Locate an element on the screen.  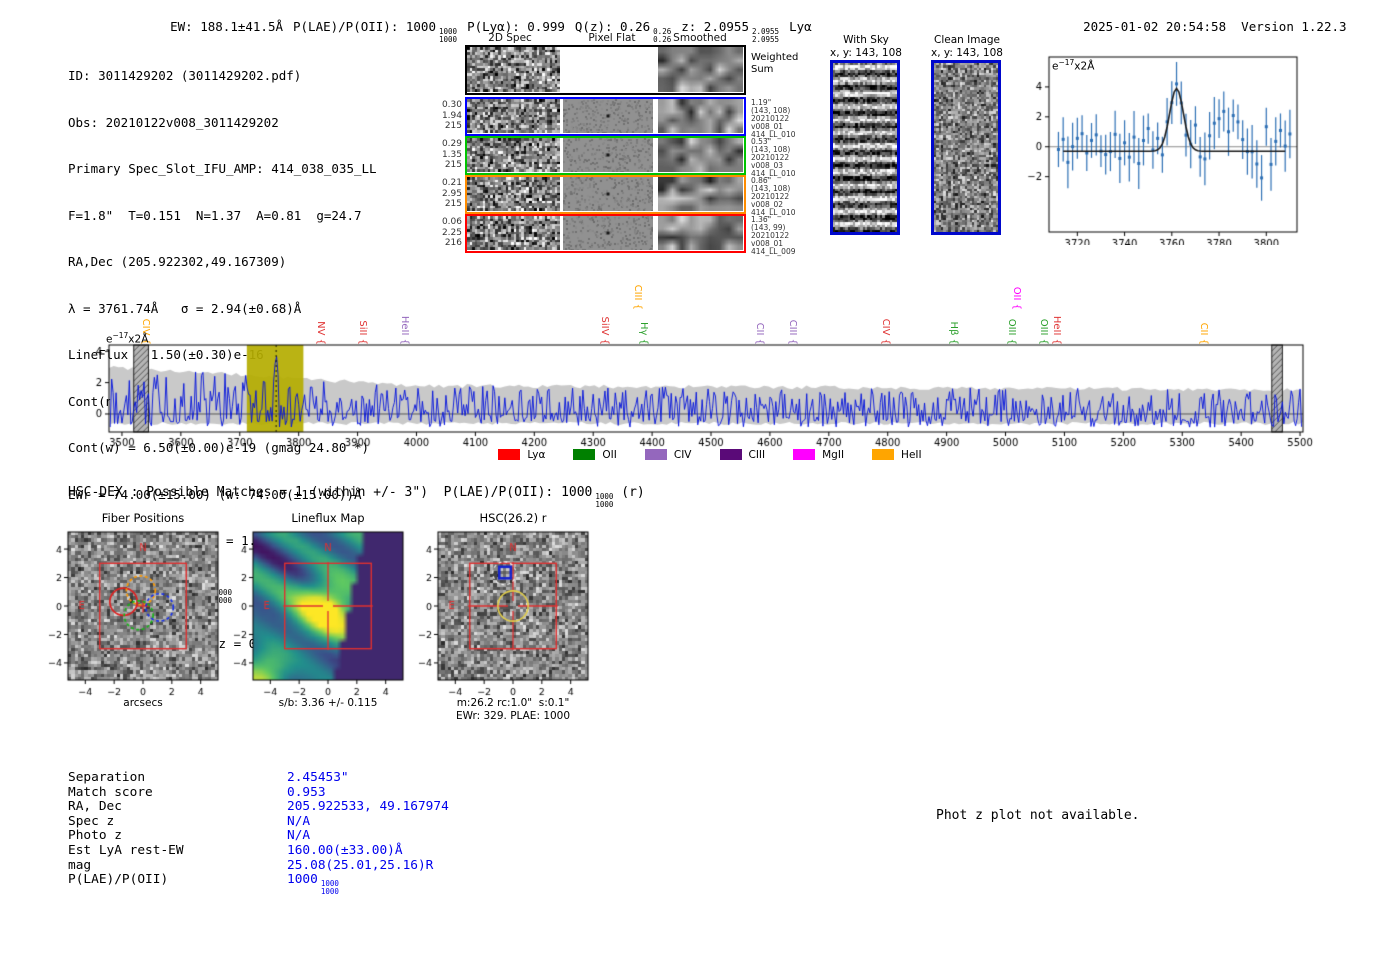
info-line-fit-params: F=1.8" T=0.151 N=1.37 A=0.81 g=24.7 is located at coordinates (215, 215).